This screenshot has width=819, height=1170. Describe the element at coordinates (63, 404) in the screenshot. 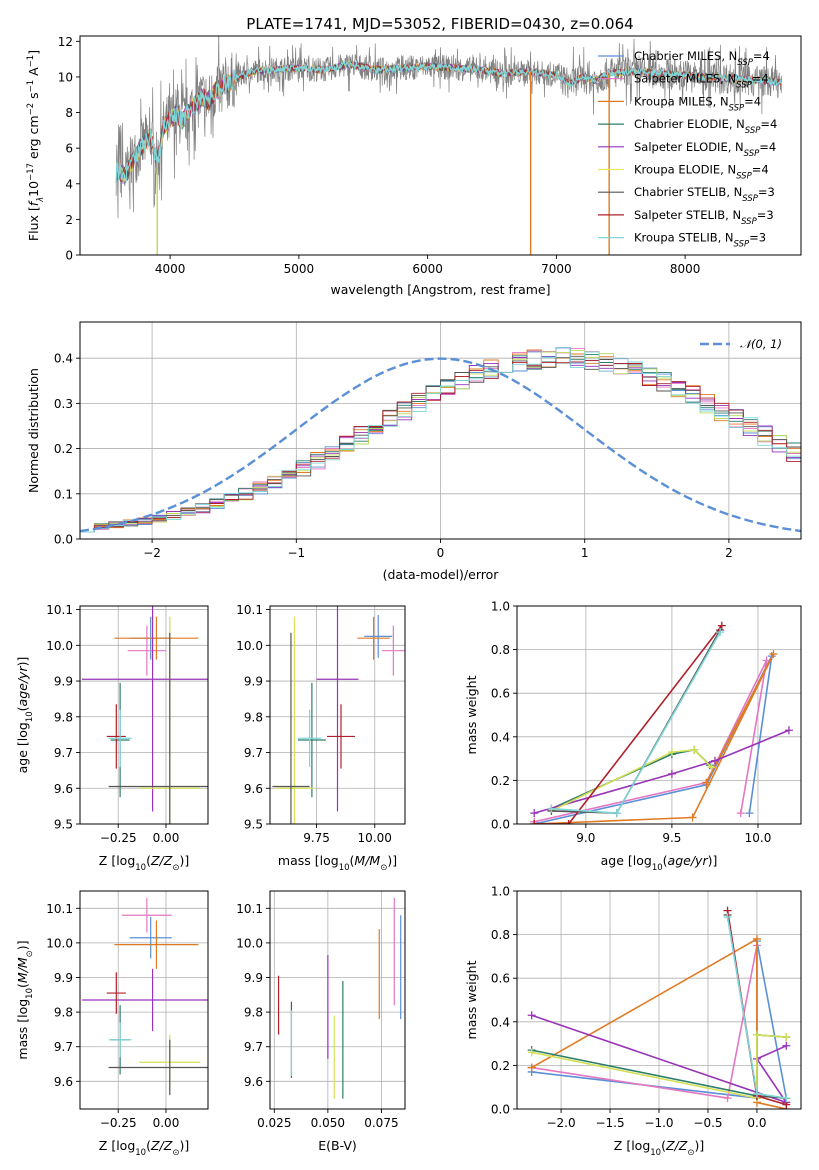

I see `y-tick-label: 0.3` at that location.